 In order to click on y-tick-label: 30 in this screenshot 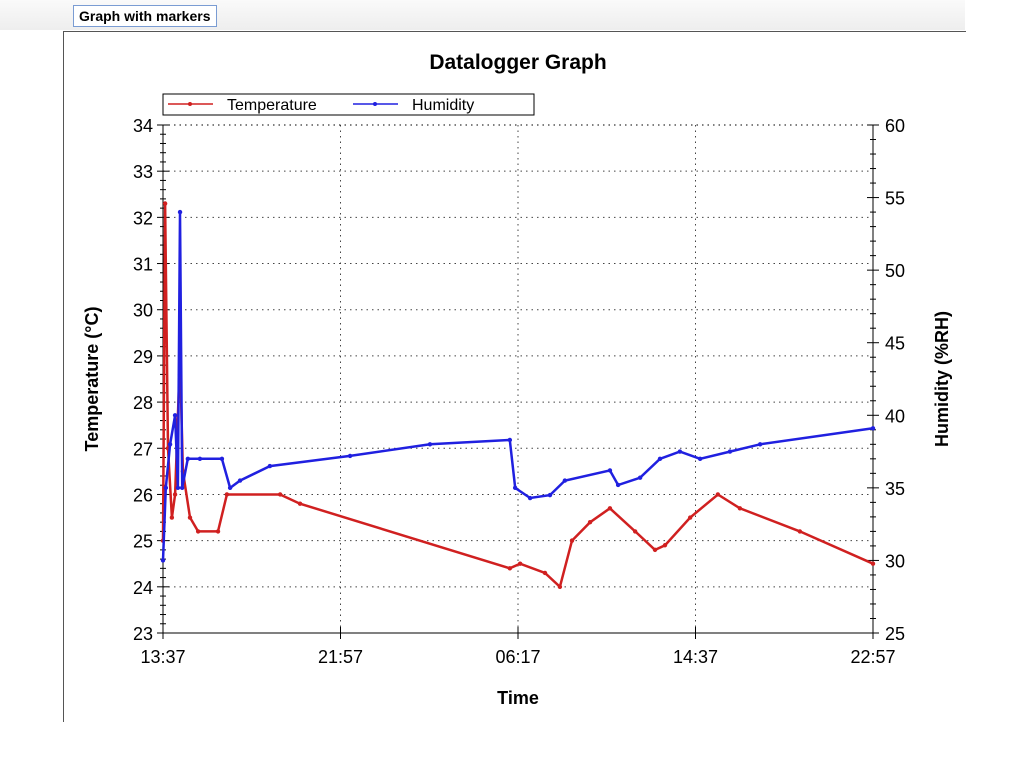, I will do `click(143, 311)`.